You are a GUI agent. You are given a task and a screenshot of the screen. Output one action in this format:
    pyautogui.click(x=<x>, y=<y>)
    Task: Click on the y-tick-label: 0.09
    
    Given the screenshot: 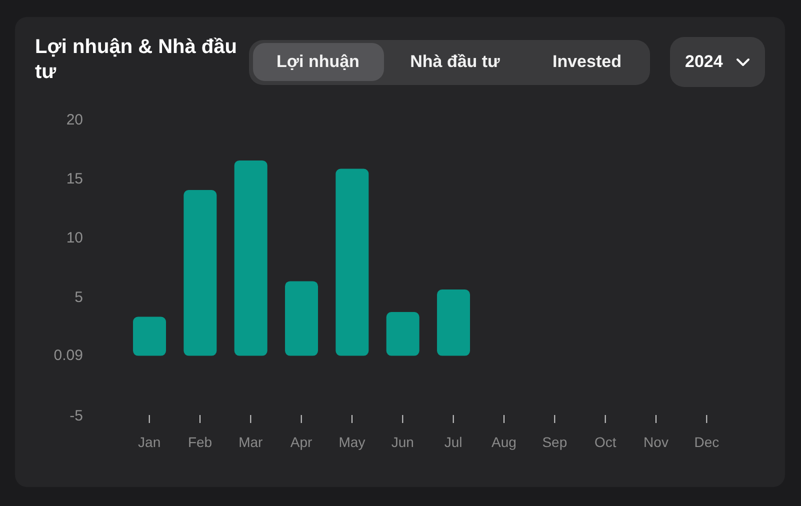 What is the action you would take?
    pyautogui.click(x=68, y=355)
    